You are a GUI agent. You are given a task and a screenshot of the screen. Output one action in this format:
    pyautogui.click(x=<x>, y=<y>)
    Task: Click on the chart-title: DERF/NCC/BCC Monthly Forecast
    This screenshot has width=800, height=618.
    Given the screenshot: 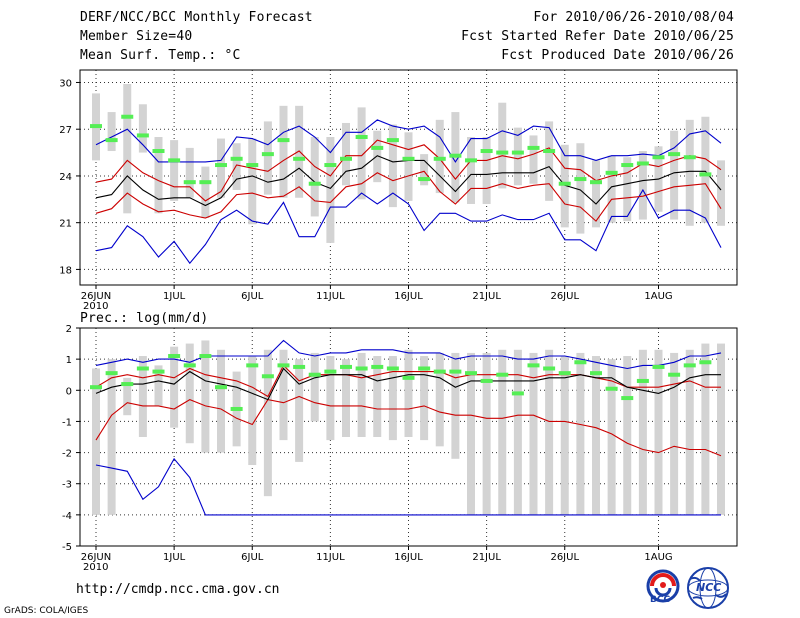 What is the action you would take?
    pyautogui.click(x=196, y=17)
    